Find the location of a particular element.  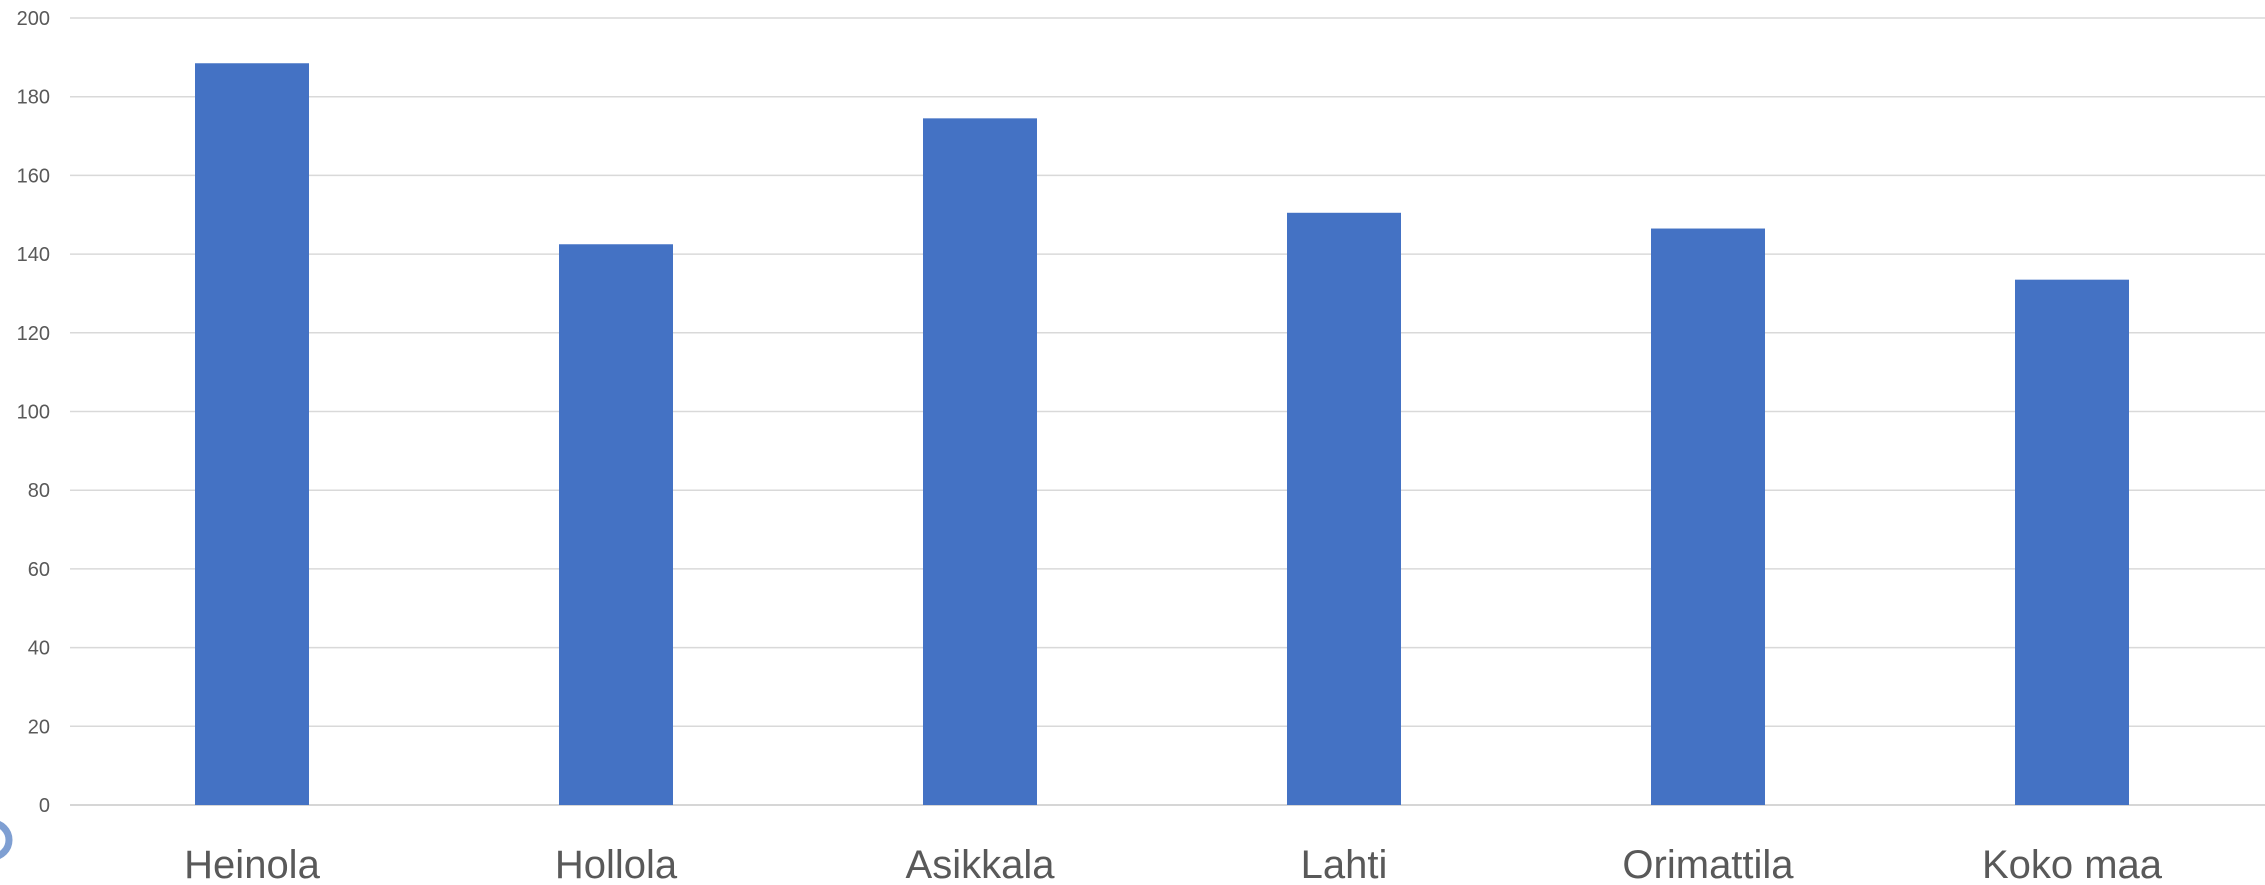

y-tick-label: 20 is located at coordinates (39, 727).